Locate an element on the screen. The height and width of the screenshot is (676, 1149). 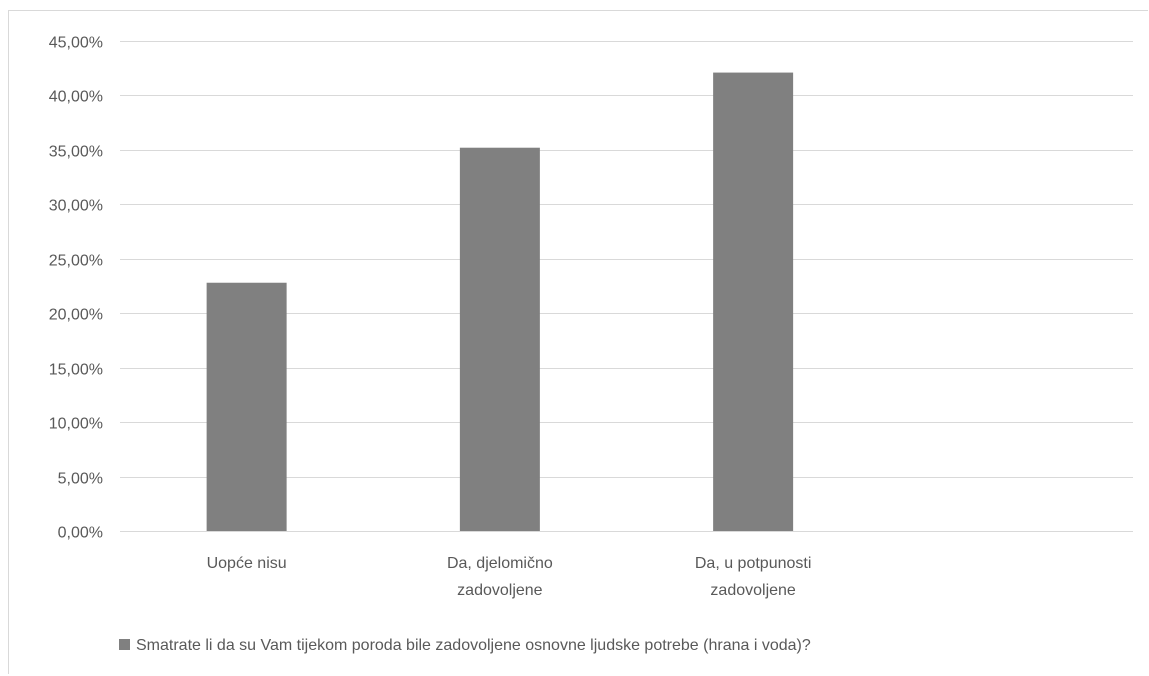
legend-swatch is located at coordinates (124, 644).